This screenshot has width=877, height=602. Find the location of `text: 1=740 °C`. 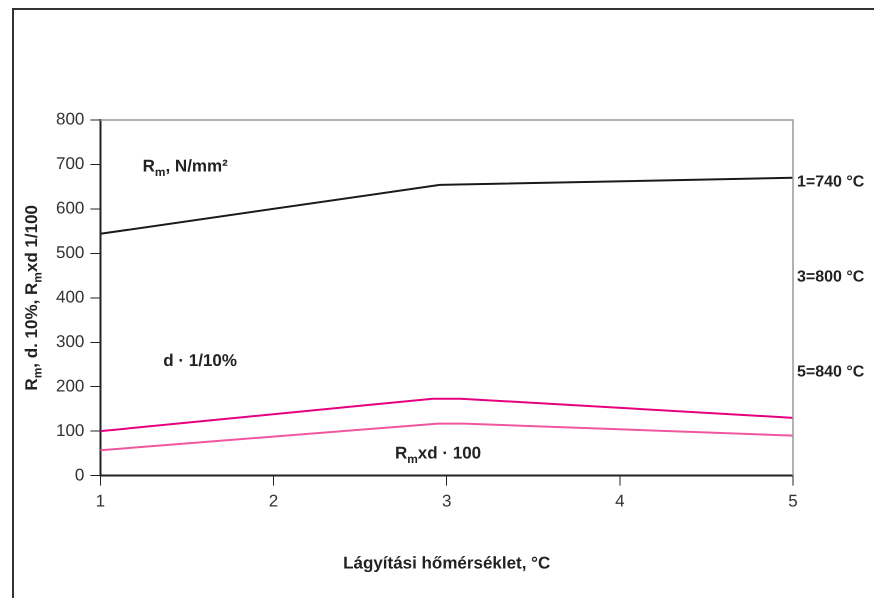

text: 1=740 °C is located at coordinates (831, 181).